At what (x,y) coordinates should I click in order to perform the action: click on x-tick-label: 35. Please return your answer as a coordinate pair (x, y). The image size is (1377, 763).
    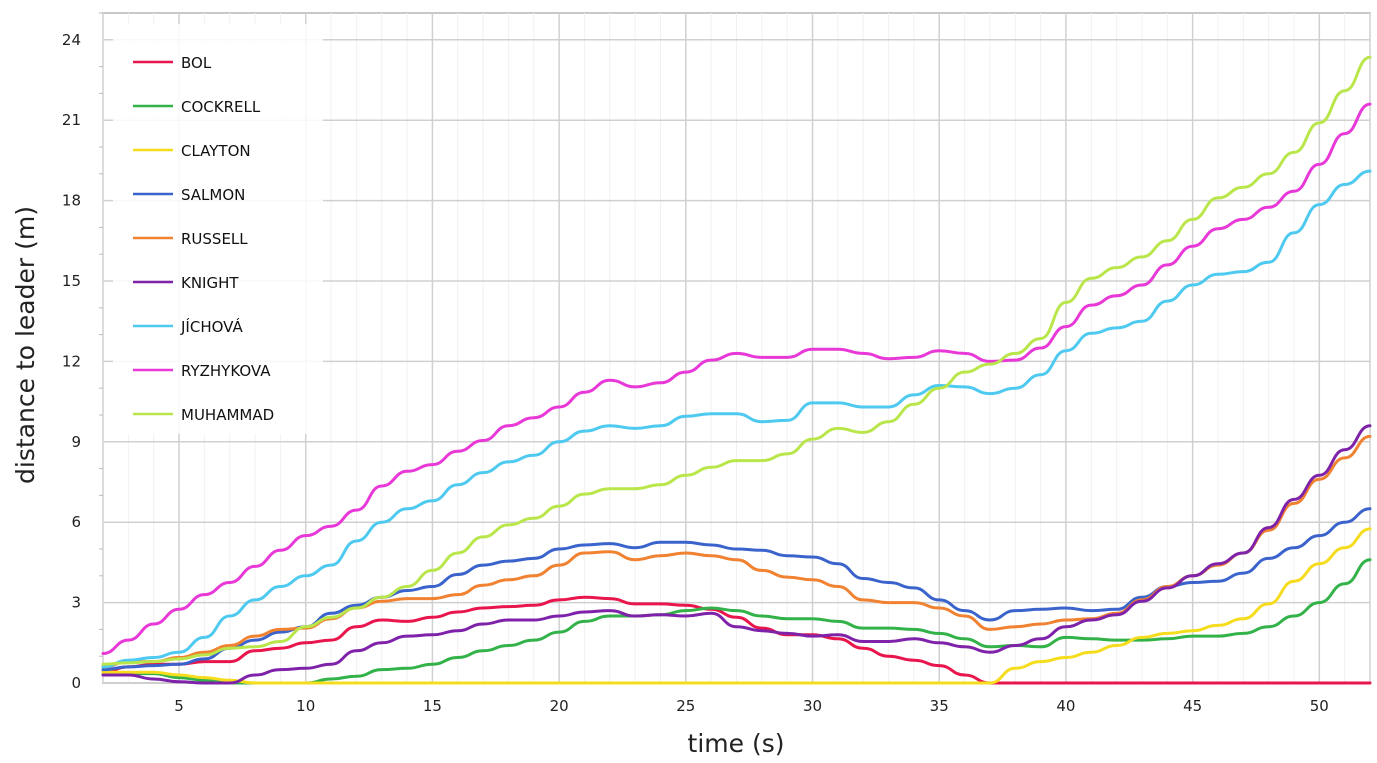
    Looking at the image, I should click on (939, 706).